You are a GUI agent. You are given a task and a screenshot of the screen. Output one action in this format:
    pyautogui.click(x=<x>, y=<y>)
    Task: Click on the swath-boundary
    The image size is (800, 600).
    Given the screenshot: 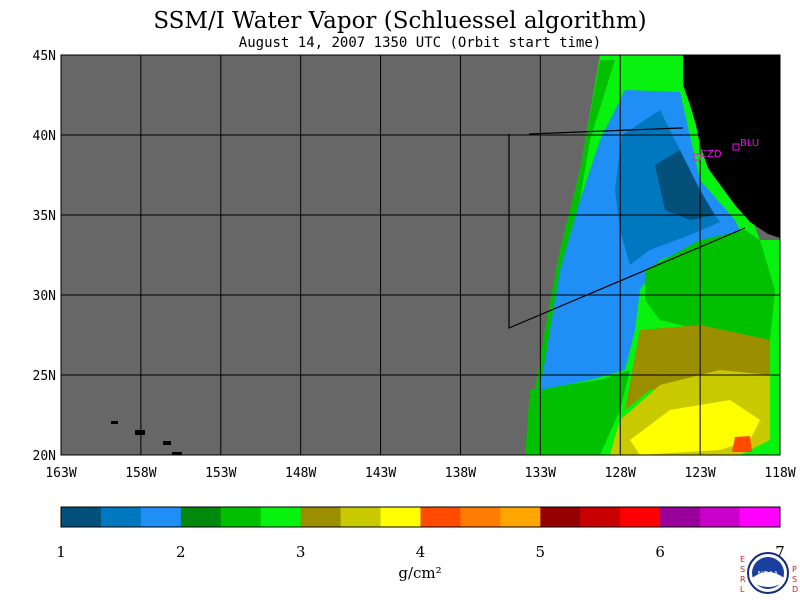 What is the action you would take?
    pyautogui.click(x=605, y=131)
    